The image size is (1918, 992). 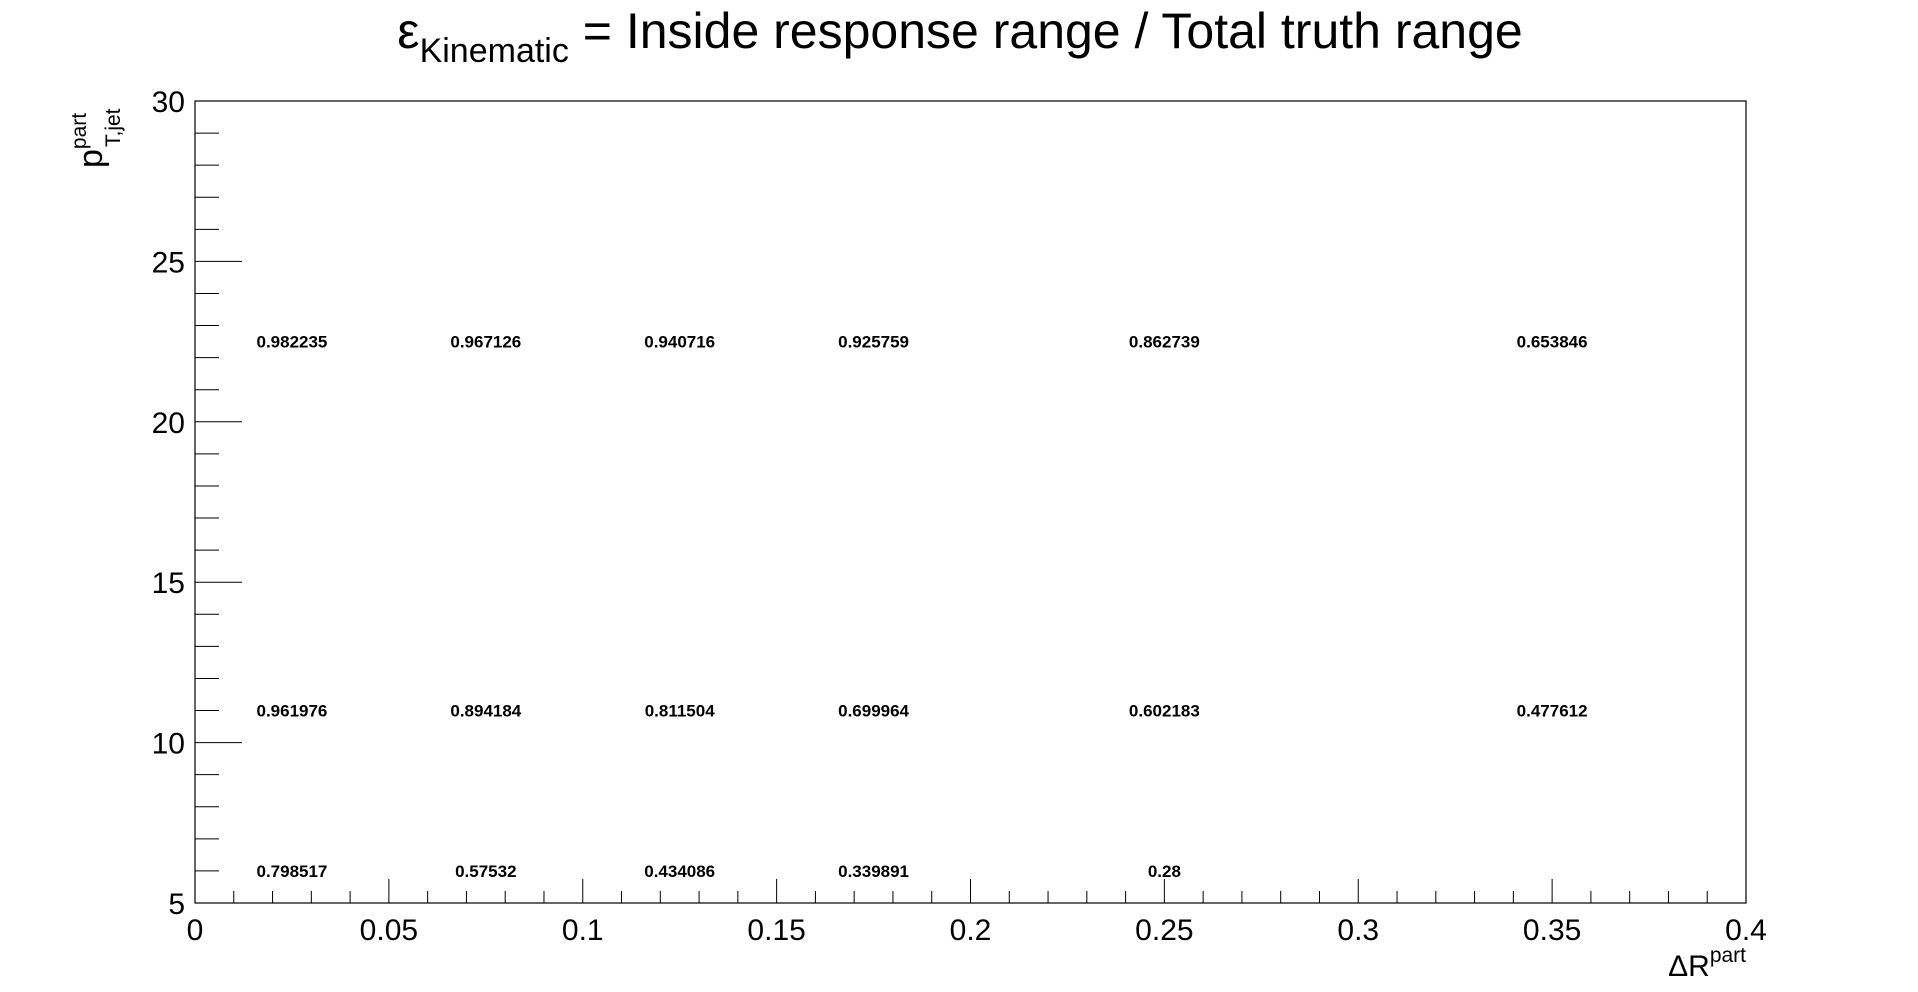 What do you see at coordinates (168, 503) in the screenshot?
I see `y-axis-tick-labels: 5 10 15 20 25 30` at bounding box center [168, 503].